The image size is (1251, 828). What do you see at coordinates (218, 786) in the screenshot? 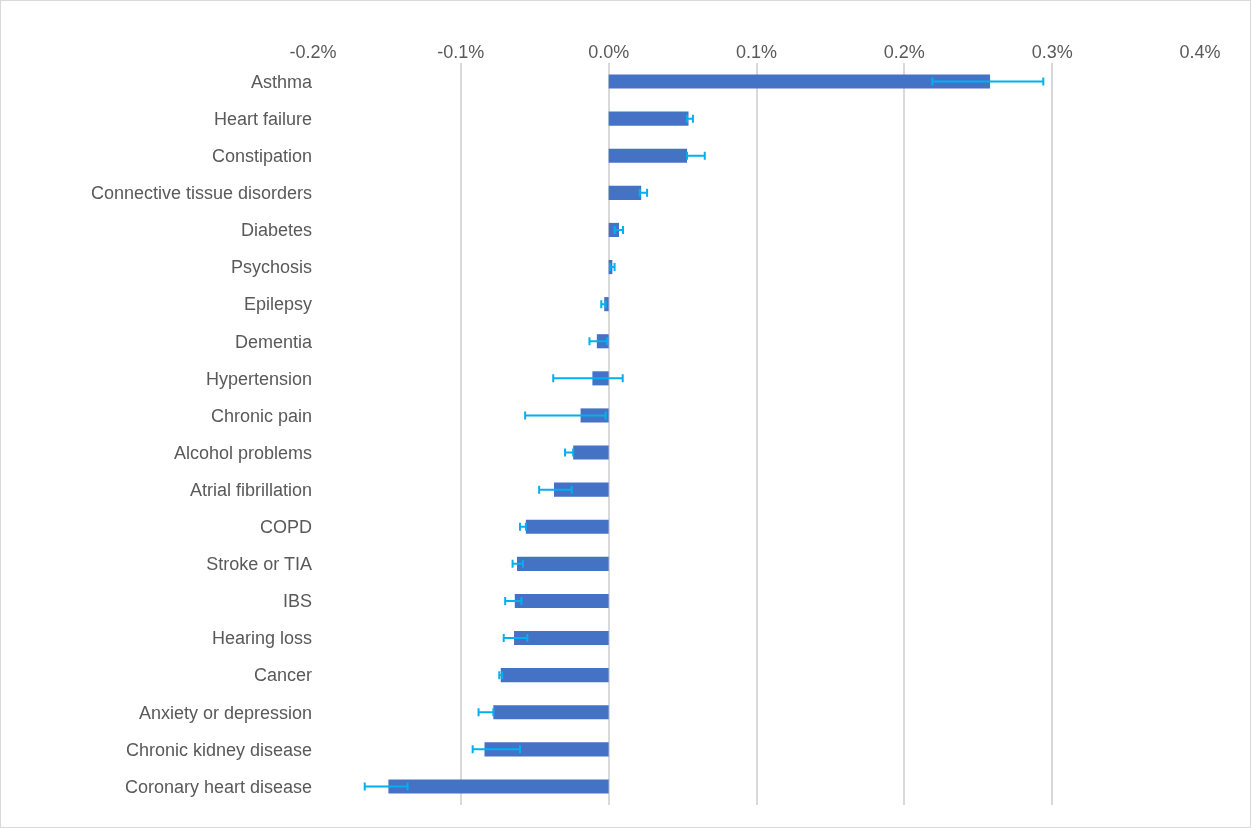
I see `y-tick-label: Coronary heart disease` at bounding box center [218, 786].